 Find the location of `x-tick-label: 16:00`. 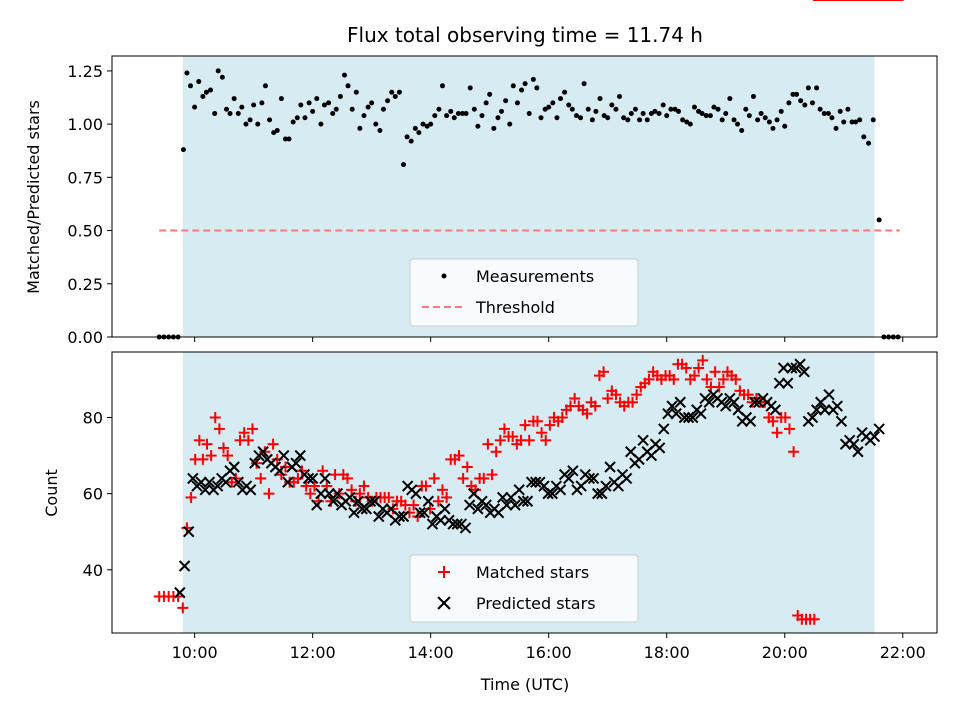

x-tick-label: 16:00 is located at coordinates (549, 652).